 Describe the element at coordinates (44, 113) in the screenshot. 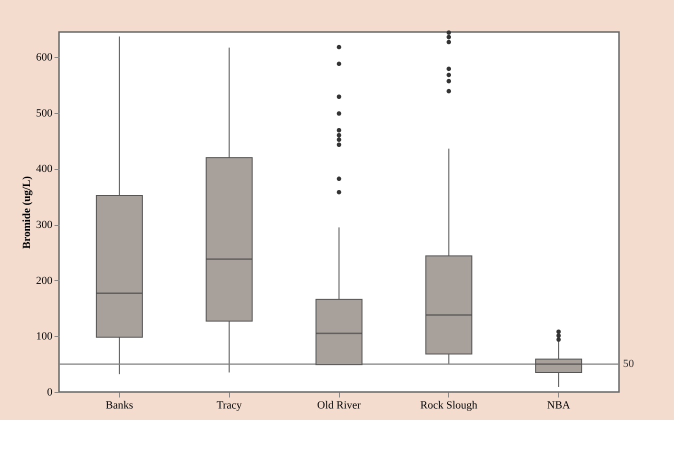

I see `y-tick-label: 500` at that location.